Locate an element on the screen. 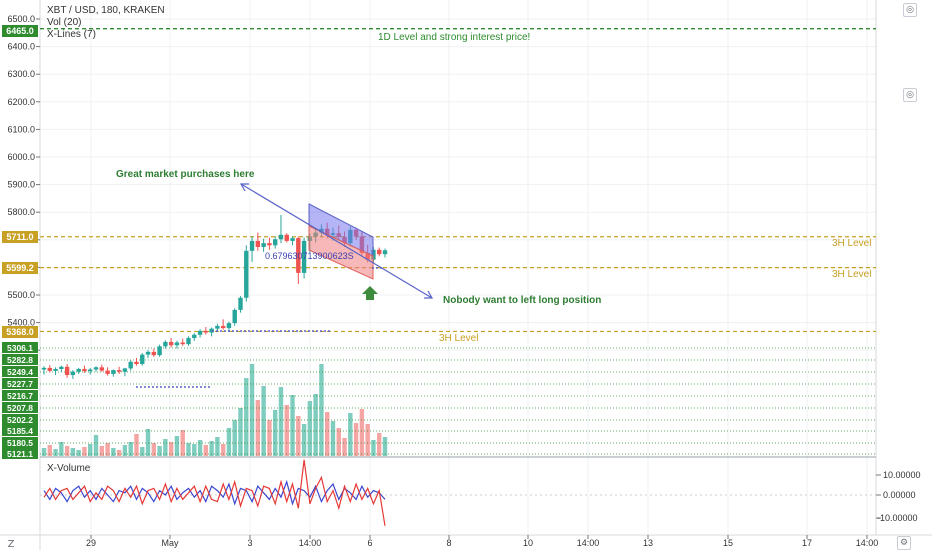 The height and width of the screenshot is (550, 932). xlines-legend: X-Lines (7) is located at coordinates (71, 34).